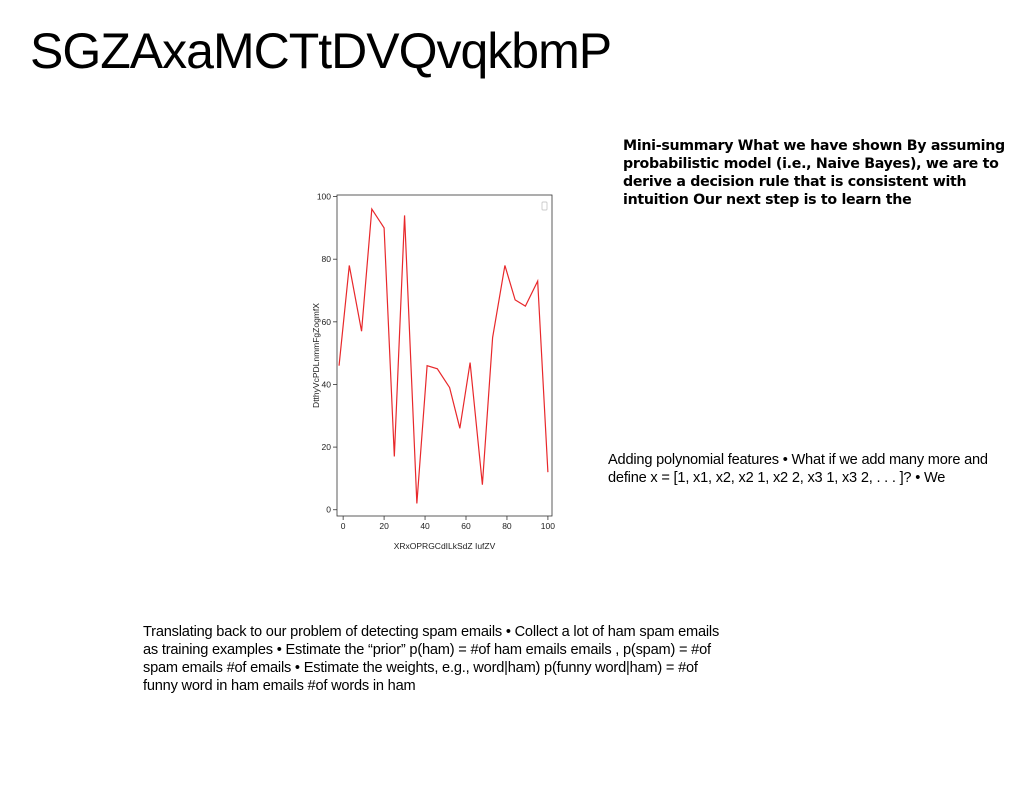 The width and height of the screenshot is (1024, 788). I want to click on x-axis-label: XRxOPRGCdILkSdZ IufZV, so click(445, 546).